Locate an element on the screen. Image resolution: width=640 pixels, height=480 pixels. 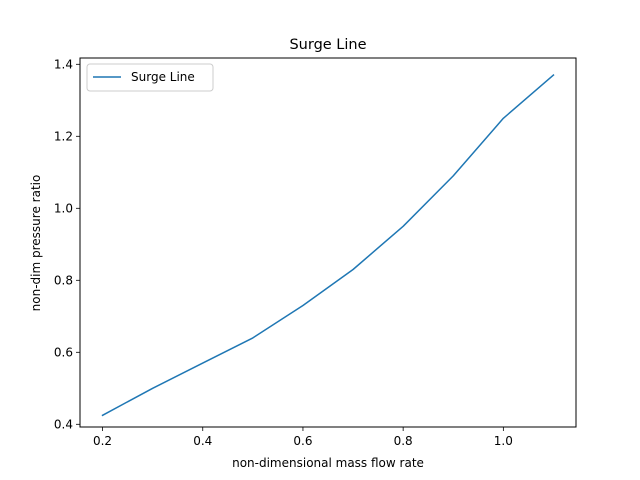
y-axis: 0.4 0.6 0.8 1.0 1.2 1.4 is located at coordinates (67, 244).